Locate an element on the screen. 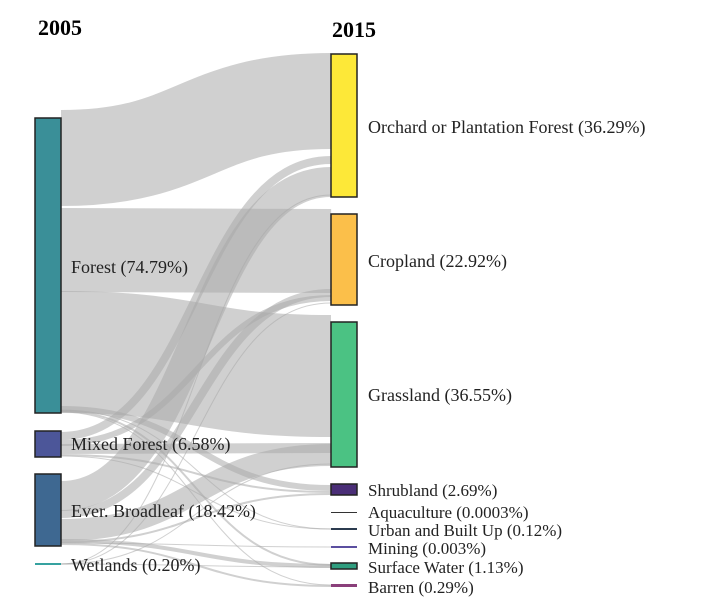 This screenshot has height=606, width=710. link-forest-to-orchard is located at coordinates (196, 129).